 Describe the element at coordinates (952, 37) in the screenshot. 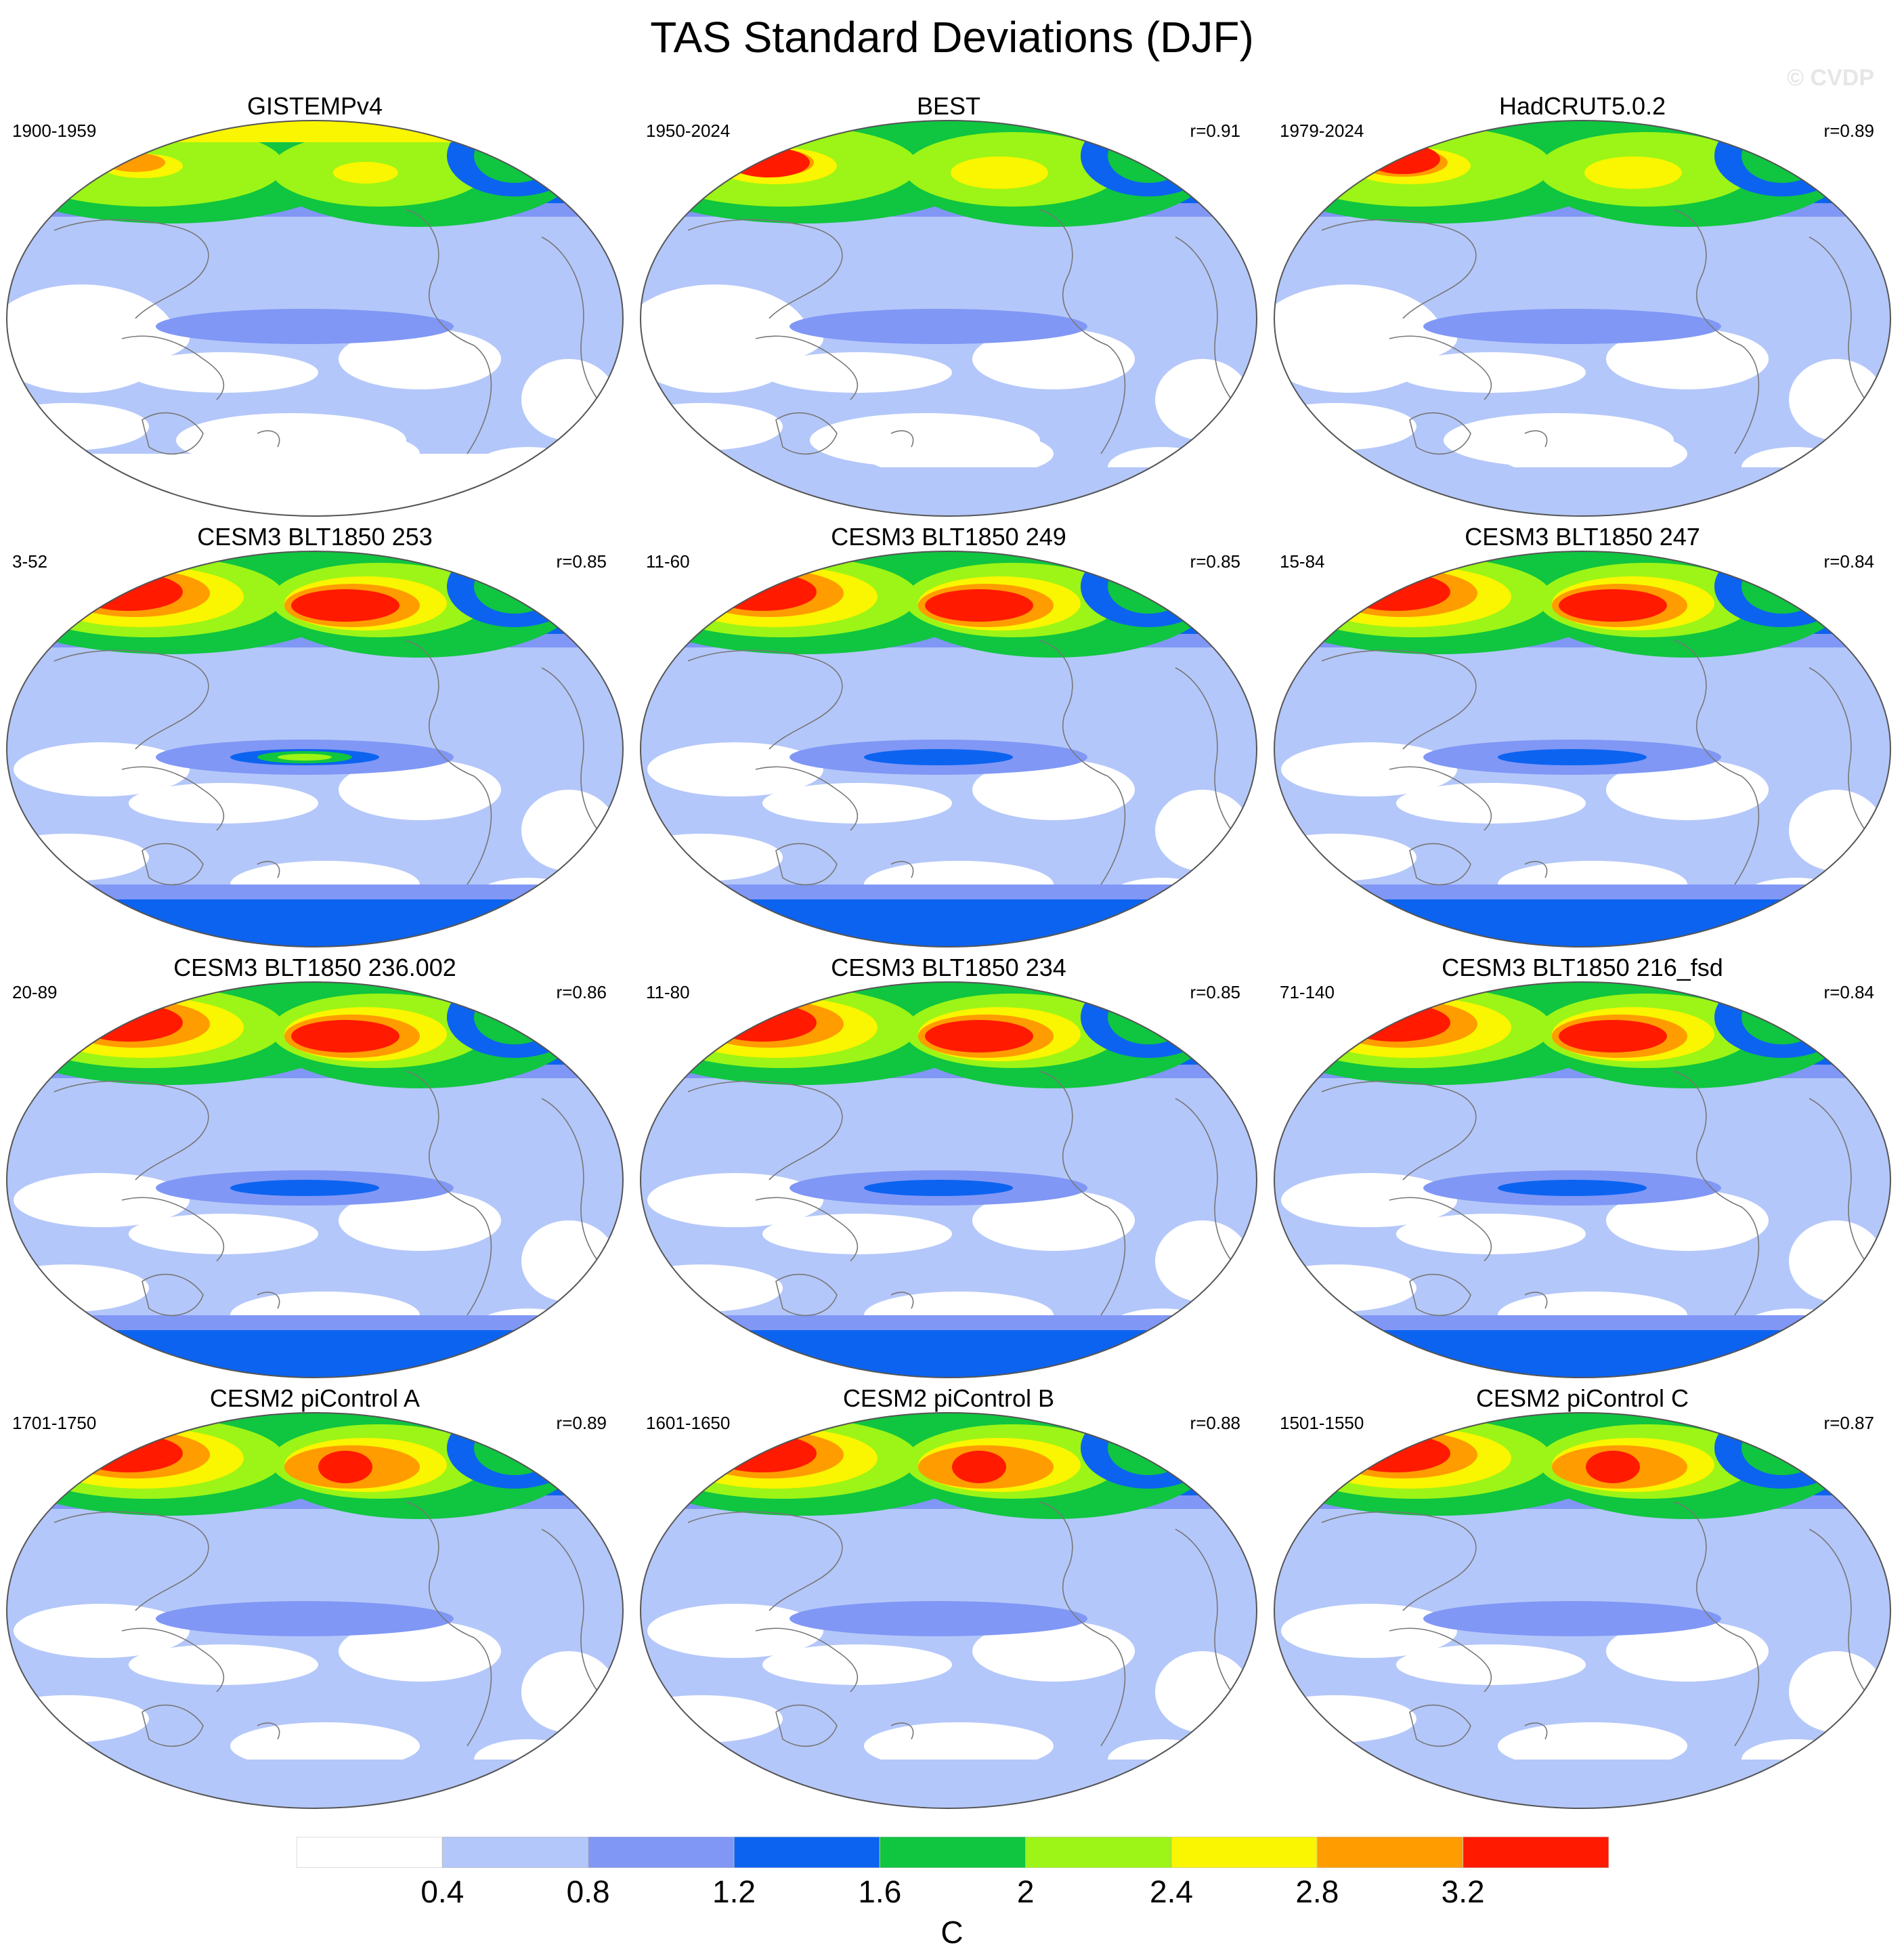

I see `figure-title: TAS Standard Deviations (DJF)` at that location.